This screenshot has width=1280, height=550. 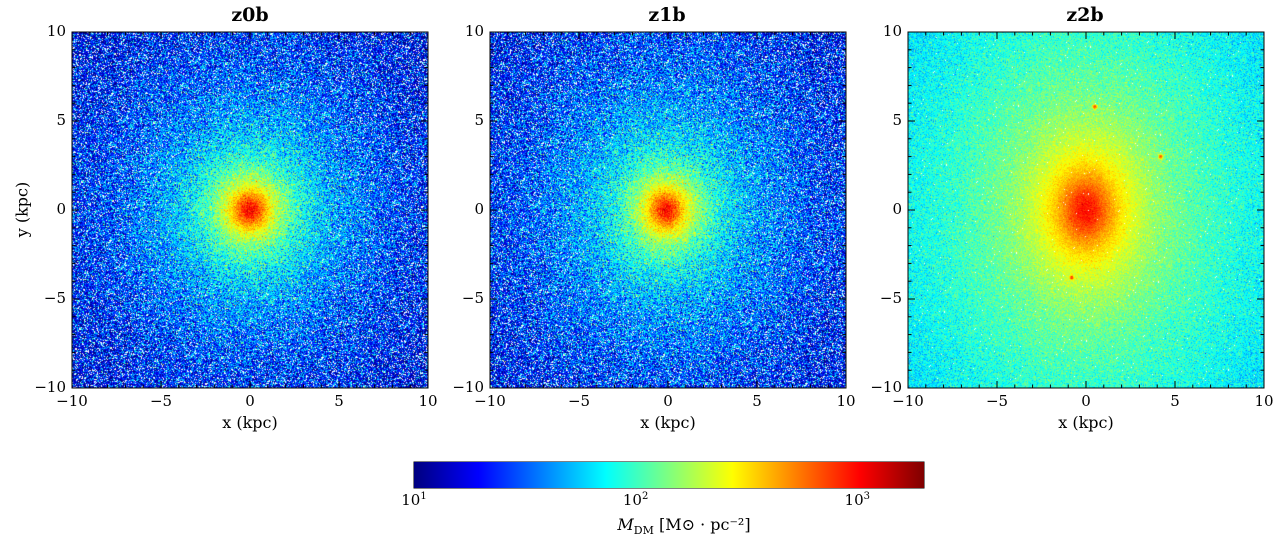 I want to click on panel-title-z0b: z0b, so click(x=250, y=15).